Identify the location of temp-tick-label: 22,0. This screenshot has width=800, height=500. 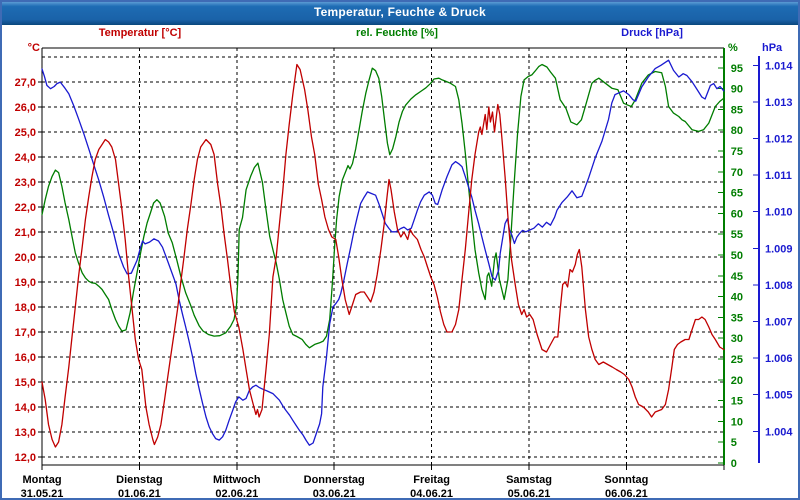
(25, 208).